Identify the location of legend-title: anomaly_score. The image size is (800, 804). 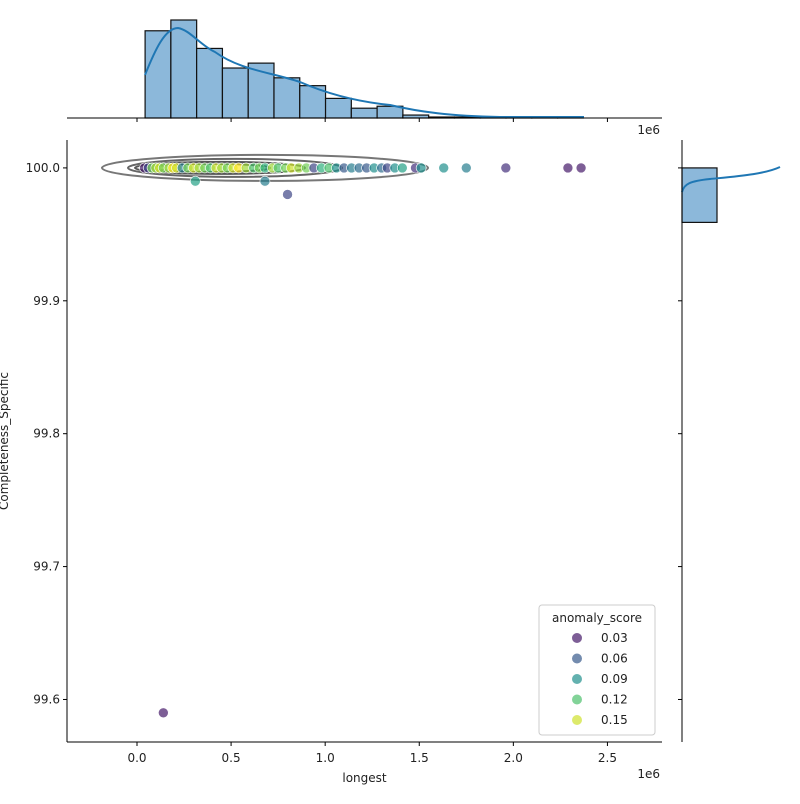
(597, 618).